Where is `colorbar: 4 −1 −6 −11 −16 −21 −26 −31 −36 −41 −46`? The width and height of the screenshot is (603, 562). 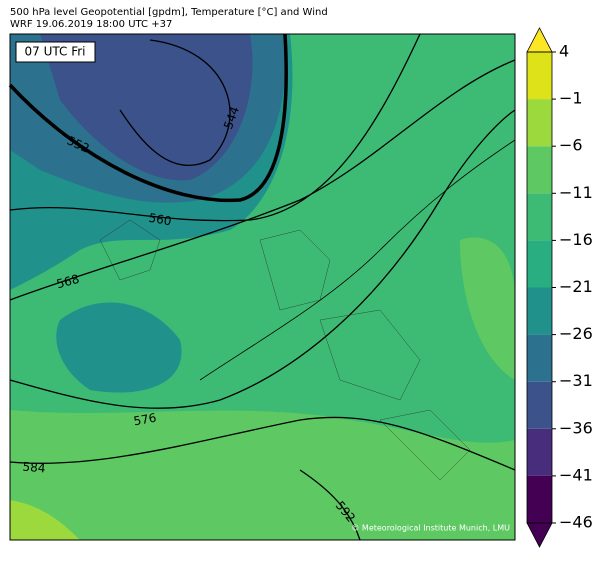 colorbar: 4 −1 −6 −11 −16 −21 −26 −31 −36 −41 −46 is located at coordinates (559, 287).